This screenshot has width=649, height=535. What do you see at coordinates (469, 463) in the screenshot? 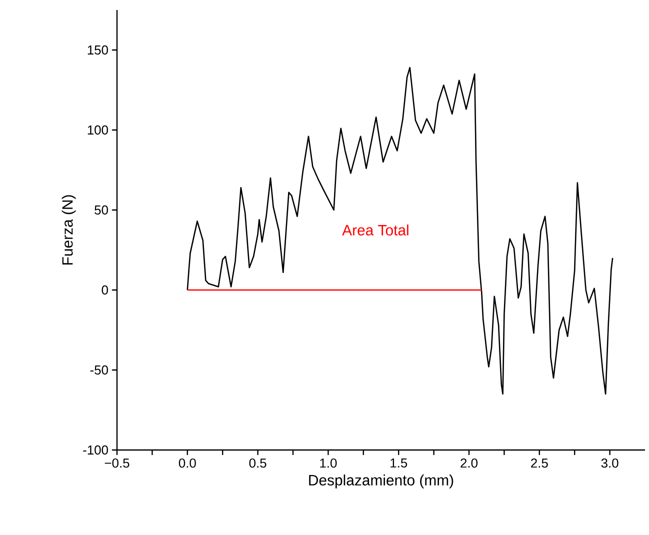
I see `x-tick-label: 2.0` at bounding box center [469, 463].